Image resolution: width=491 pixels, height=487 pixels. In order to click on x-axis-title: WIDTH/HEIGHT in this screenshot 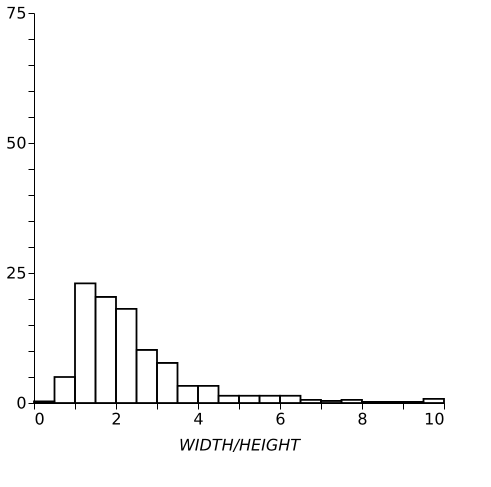, I will do `click(240, 445)`.